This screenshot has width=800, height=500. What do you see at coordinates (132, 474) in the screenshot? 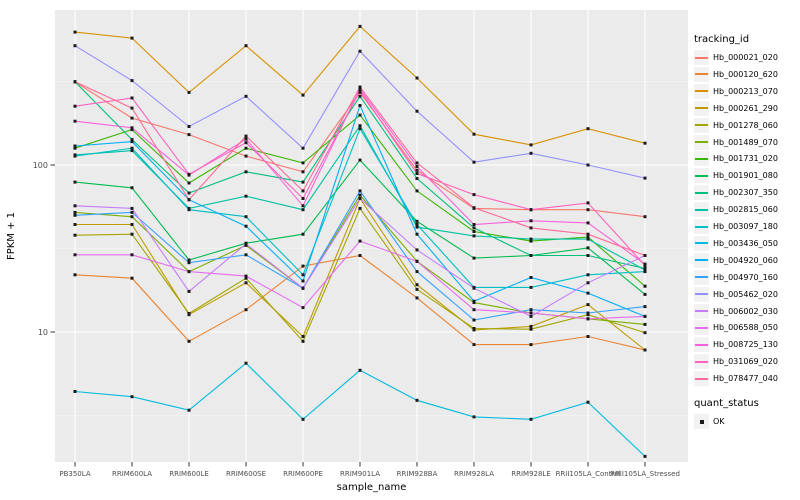
I see `x-tick-label: RRIM600LA` at bounding box center [132, 474].